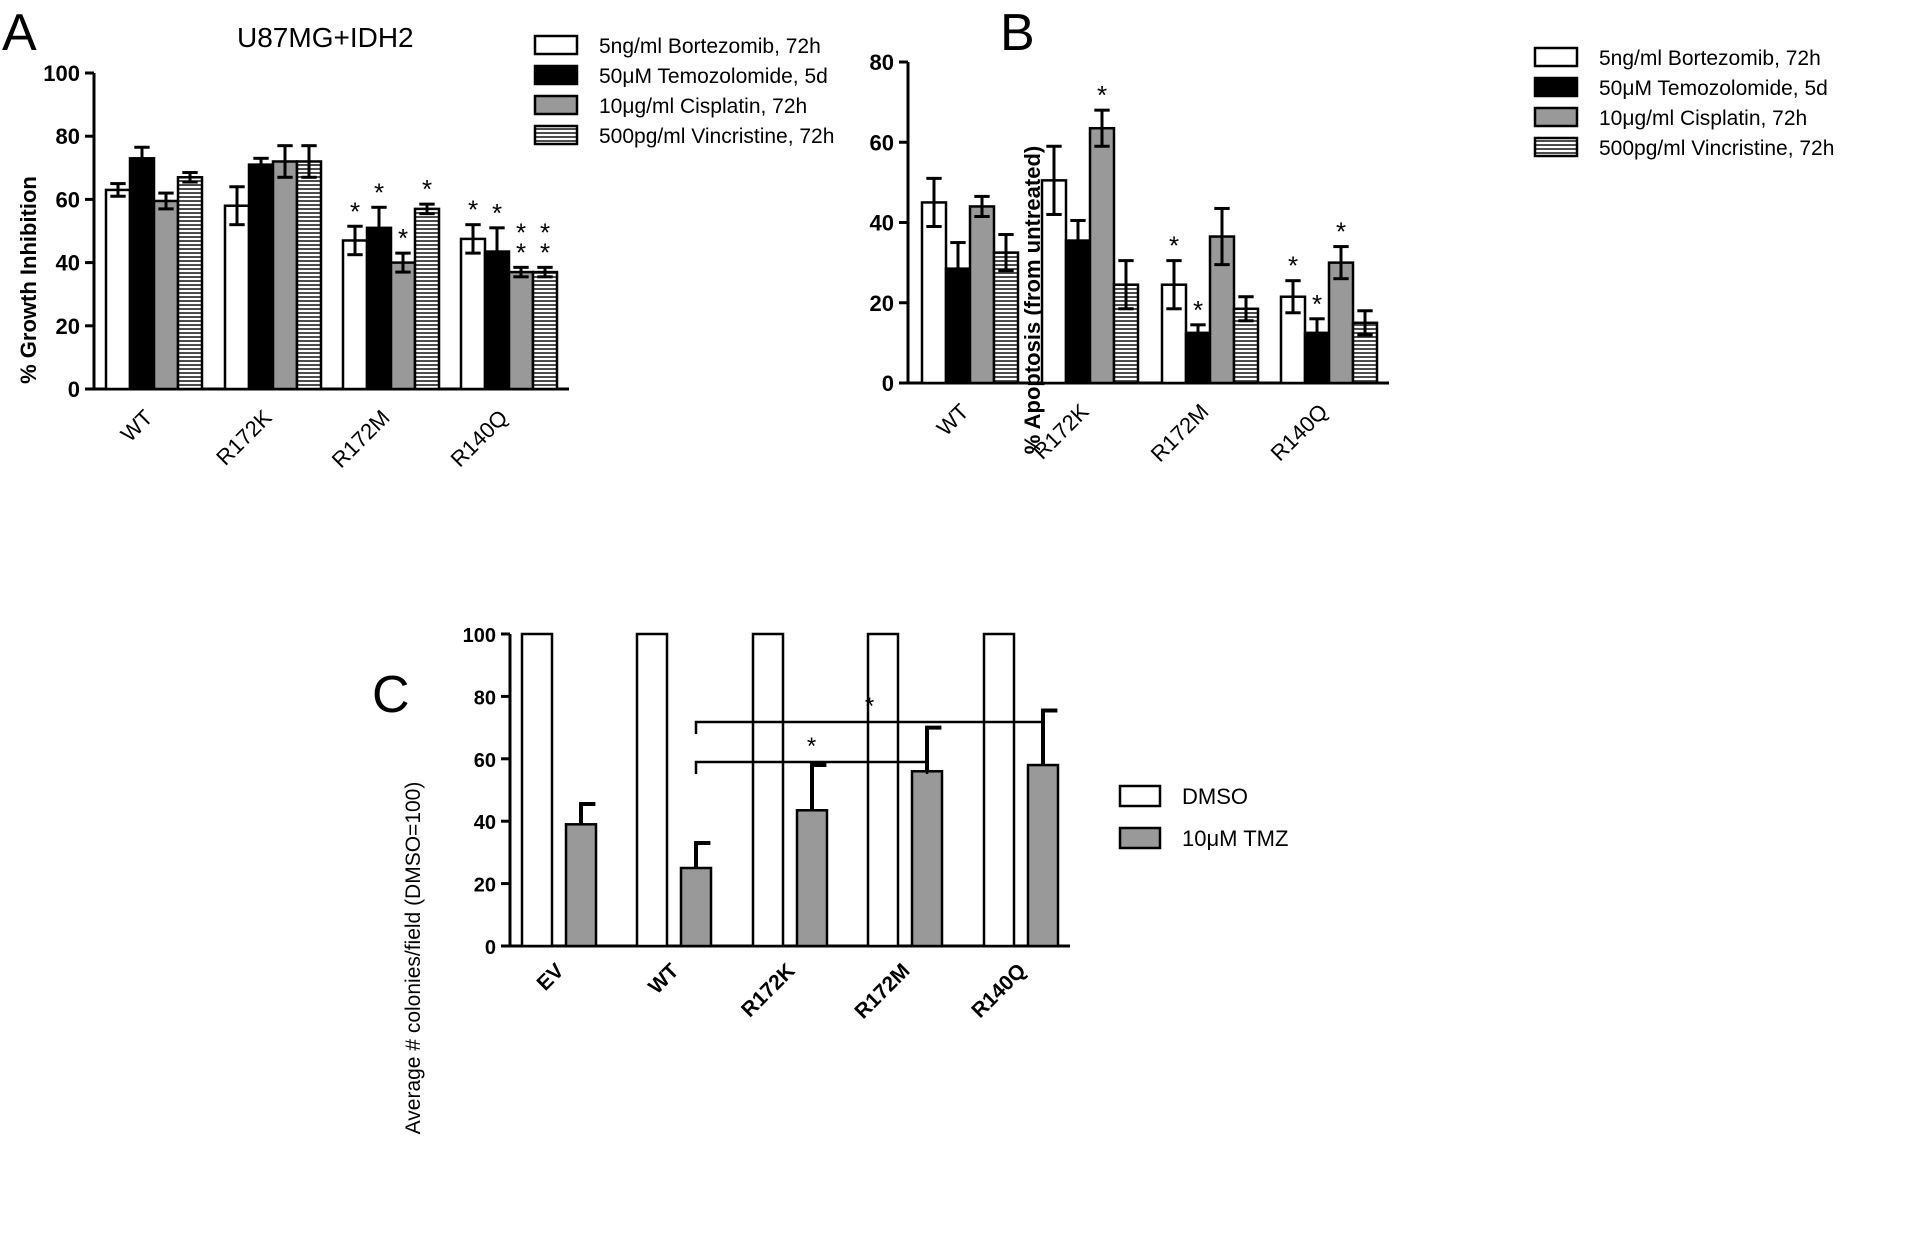 The height and width of the screenshot is (1254, 1910). Describe the element at coordinates (1006, 318) in the screenshot. I see `bar-wt-s4` at that location.